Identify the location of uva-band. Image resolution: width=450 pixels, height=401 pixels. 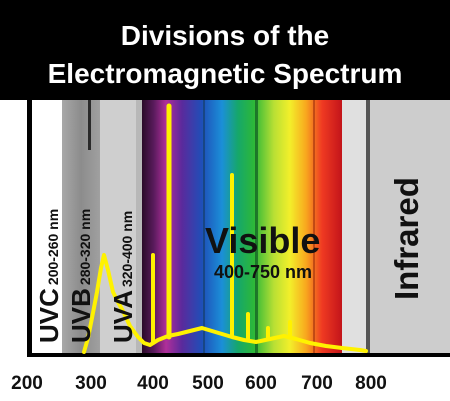
(121, 228).